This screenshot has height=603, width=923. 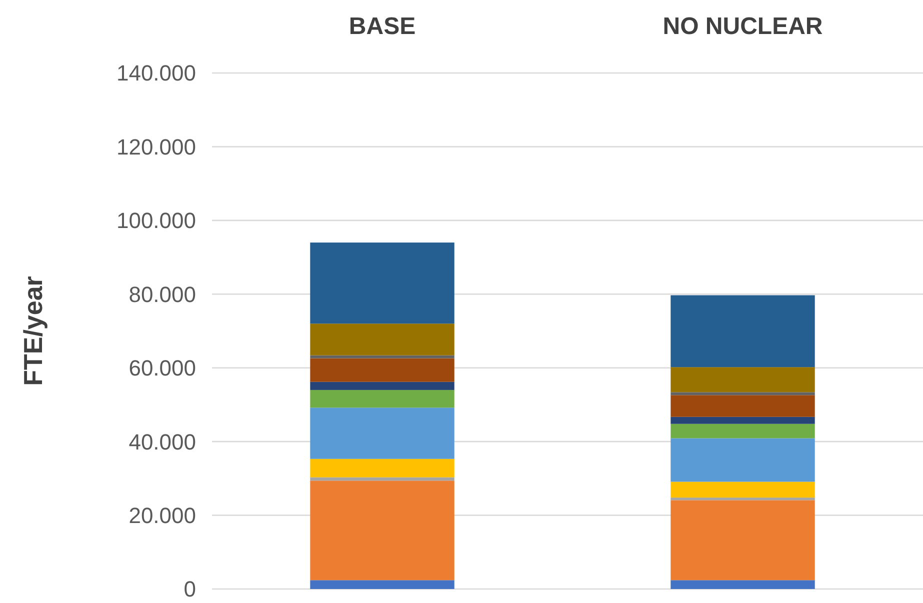 I want to click on y-tick-label: 140.000, so click(x=156, y=73).